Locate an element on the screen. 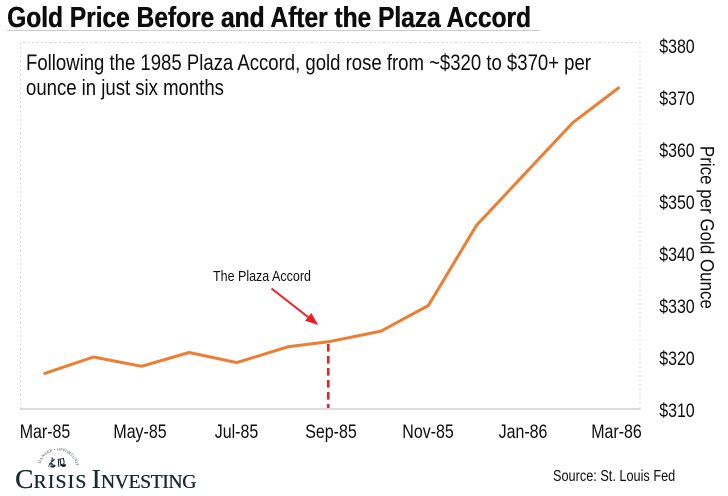 The width and height of the screenshot is (728, 496). svg-text: $330 is located at coordinates (677, 307).